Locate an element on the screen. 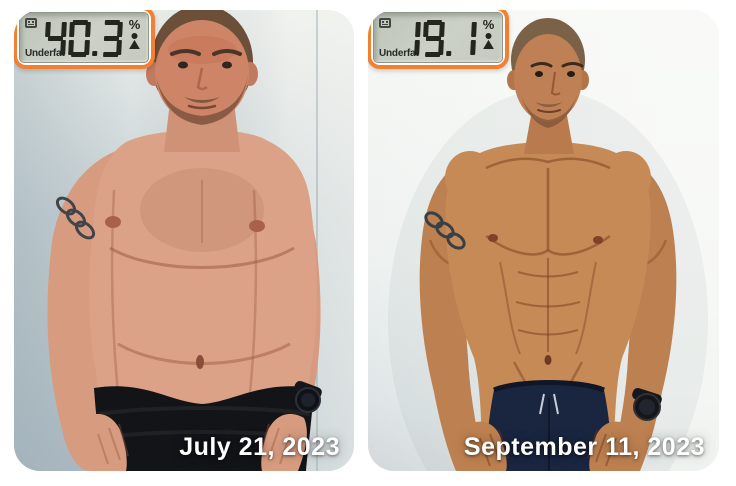  before-watch is located at coordinates (308, 396).